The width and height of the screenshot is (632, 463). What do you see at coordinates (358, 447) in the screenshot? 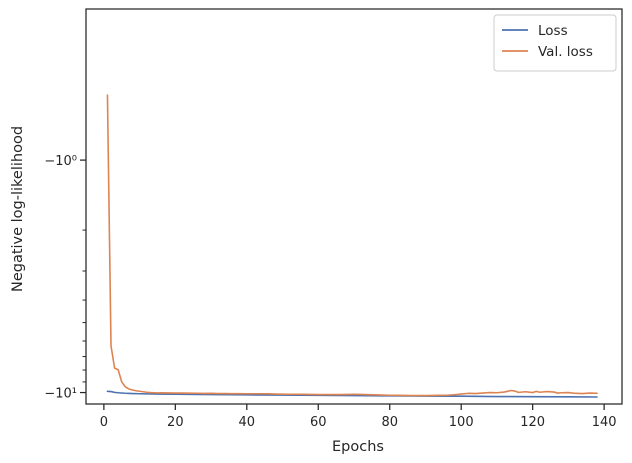
I see `x-axis-label: Epochs` at bounding box center [358, 447].